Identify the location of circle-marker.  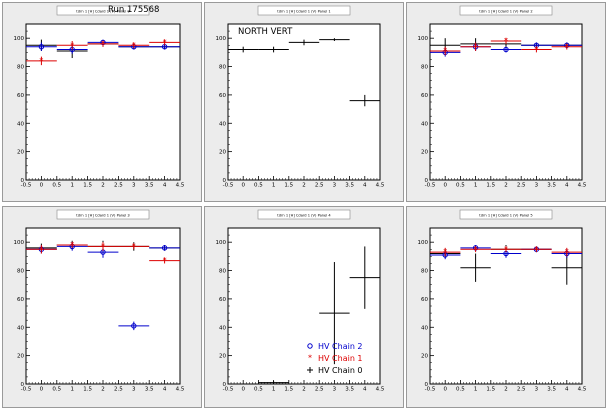
(134, 326).